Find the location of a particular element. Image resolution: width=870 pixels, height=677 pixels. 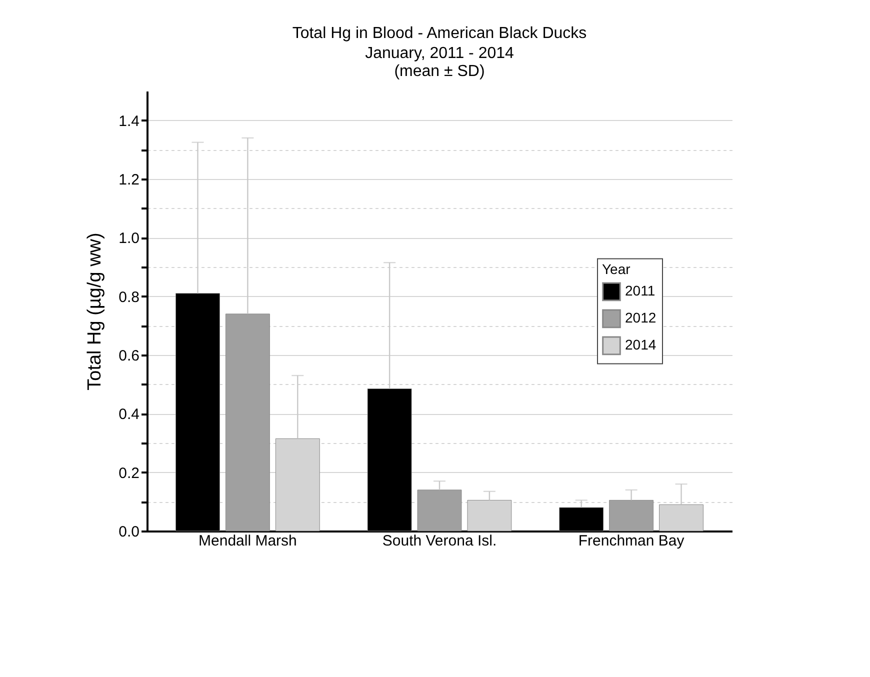

y-axis-title: Total Hg (µg/g ww) is located at coordinates (95, 311).